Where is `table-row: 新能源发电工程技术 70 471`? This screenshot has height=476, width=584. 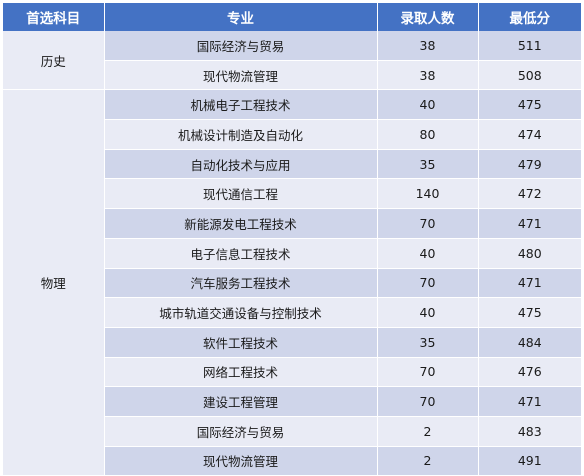
table-row: 新能源发电工程技术 70 471 is located at coordinates (292, 223).